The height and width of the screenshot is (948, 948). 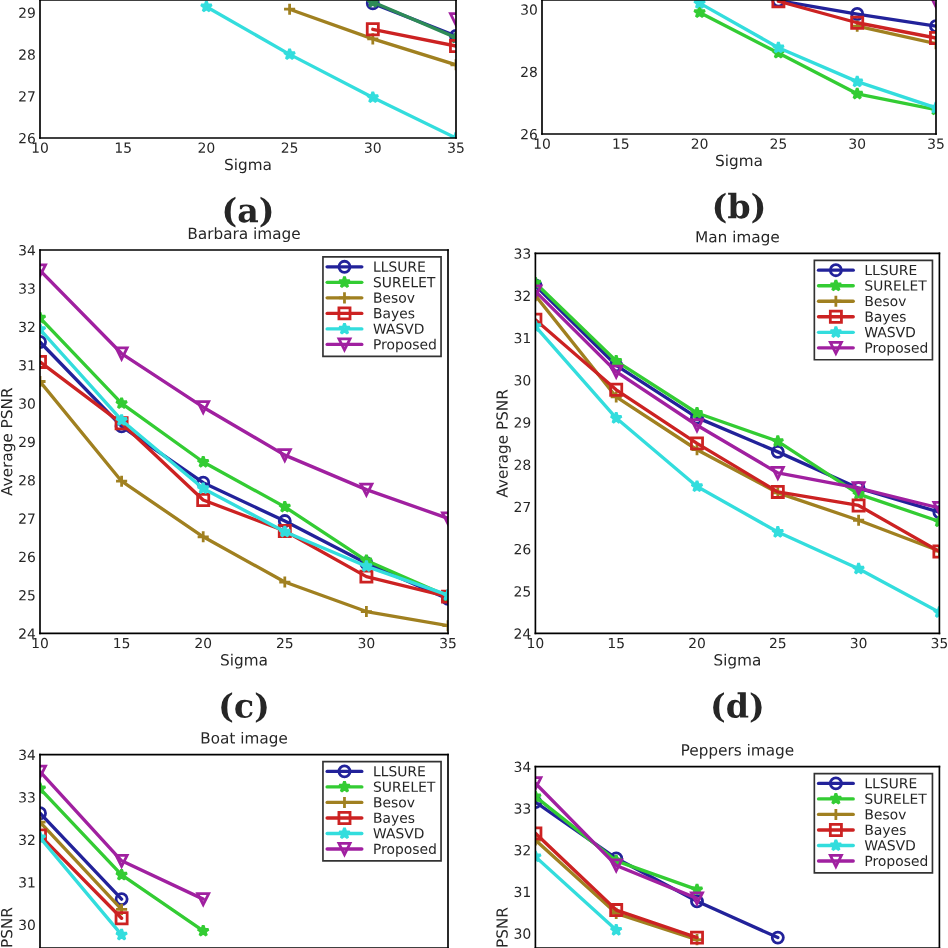 I want to click on text: (b), so click(x=739, y=208).